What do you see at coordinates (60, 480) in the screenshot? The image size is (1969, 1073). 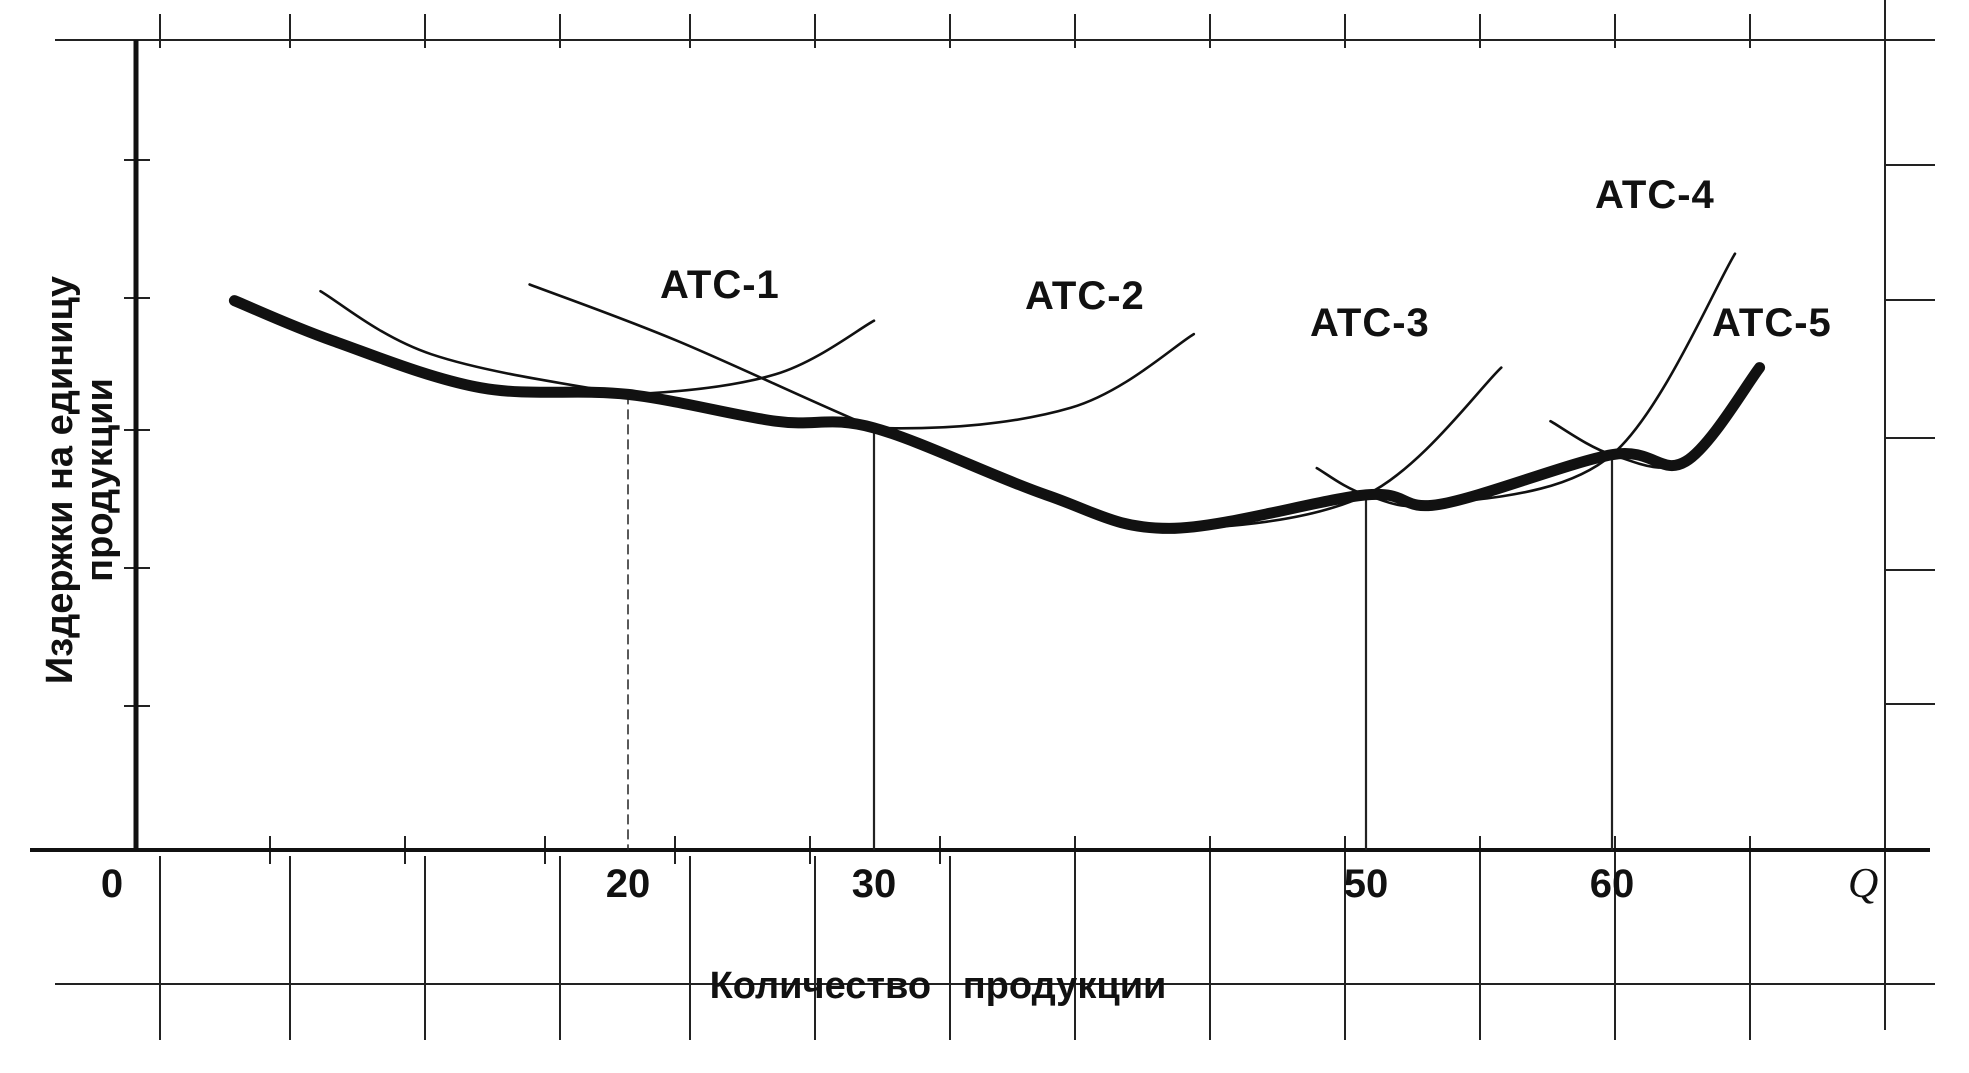 I see `y-axis-title-line-1: Издержки на единицу` at bounding box center [60, 480].